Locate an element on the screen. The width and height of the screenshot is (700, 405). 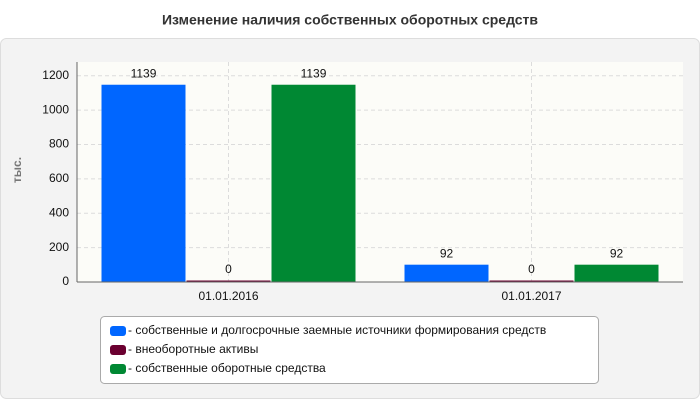
y-axis-label: тыс. is located at coordinates (17, 170).